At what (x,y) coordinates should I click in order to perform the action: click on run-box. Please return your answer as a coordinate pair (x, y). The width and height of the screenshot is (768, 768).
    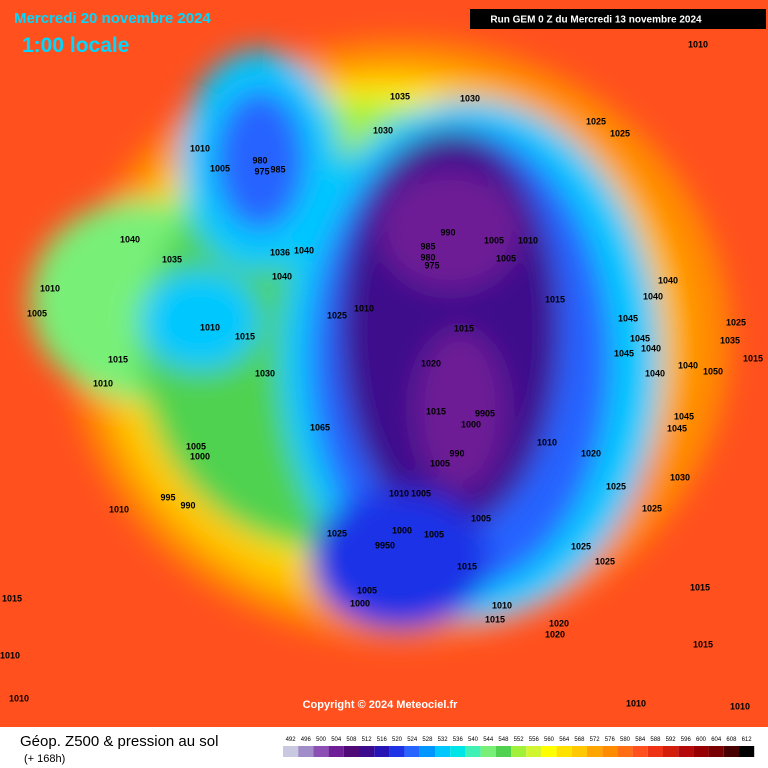
    Looking at the image, I should click on (618, 19).